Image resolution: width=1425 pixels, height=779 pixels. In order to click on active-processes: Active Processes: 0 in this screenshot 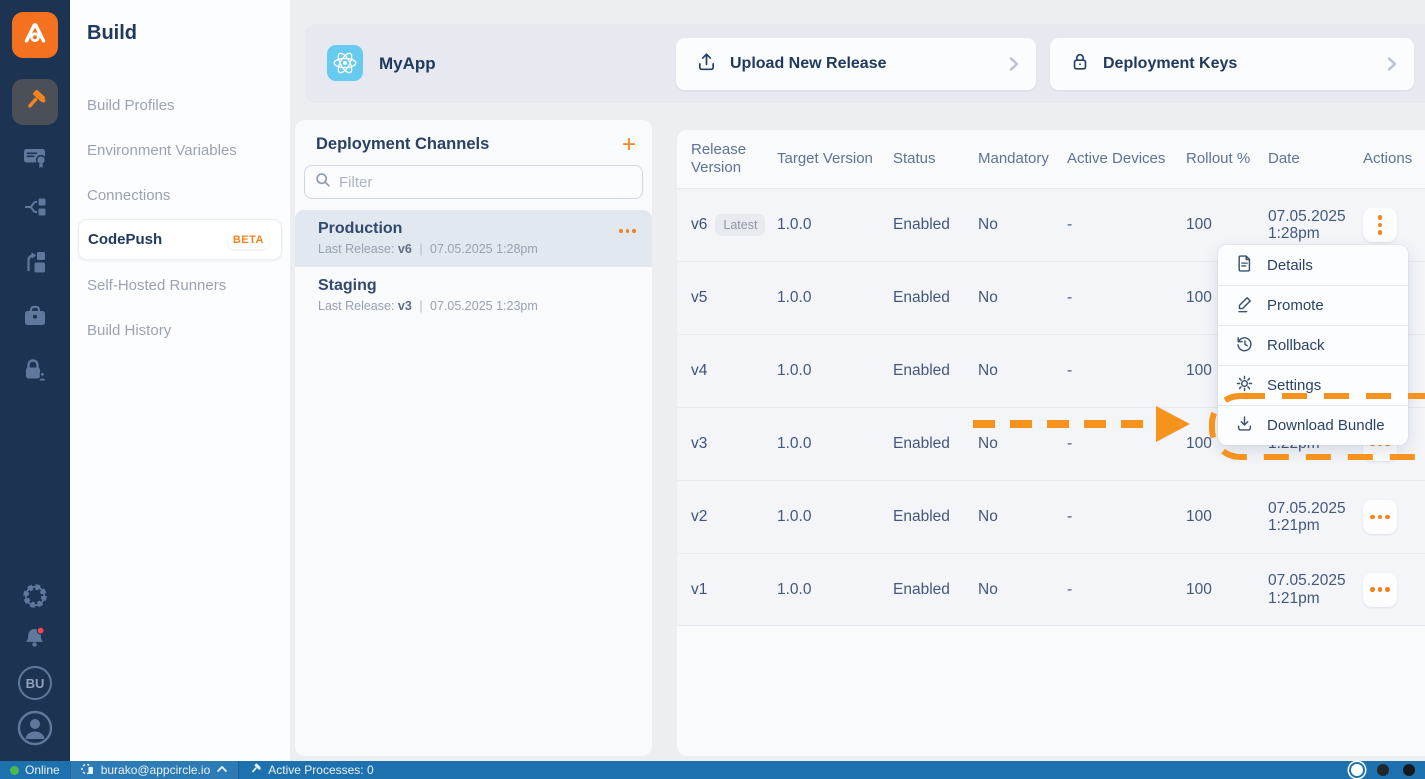, I will do `click(310, 770)`.